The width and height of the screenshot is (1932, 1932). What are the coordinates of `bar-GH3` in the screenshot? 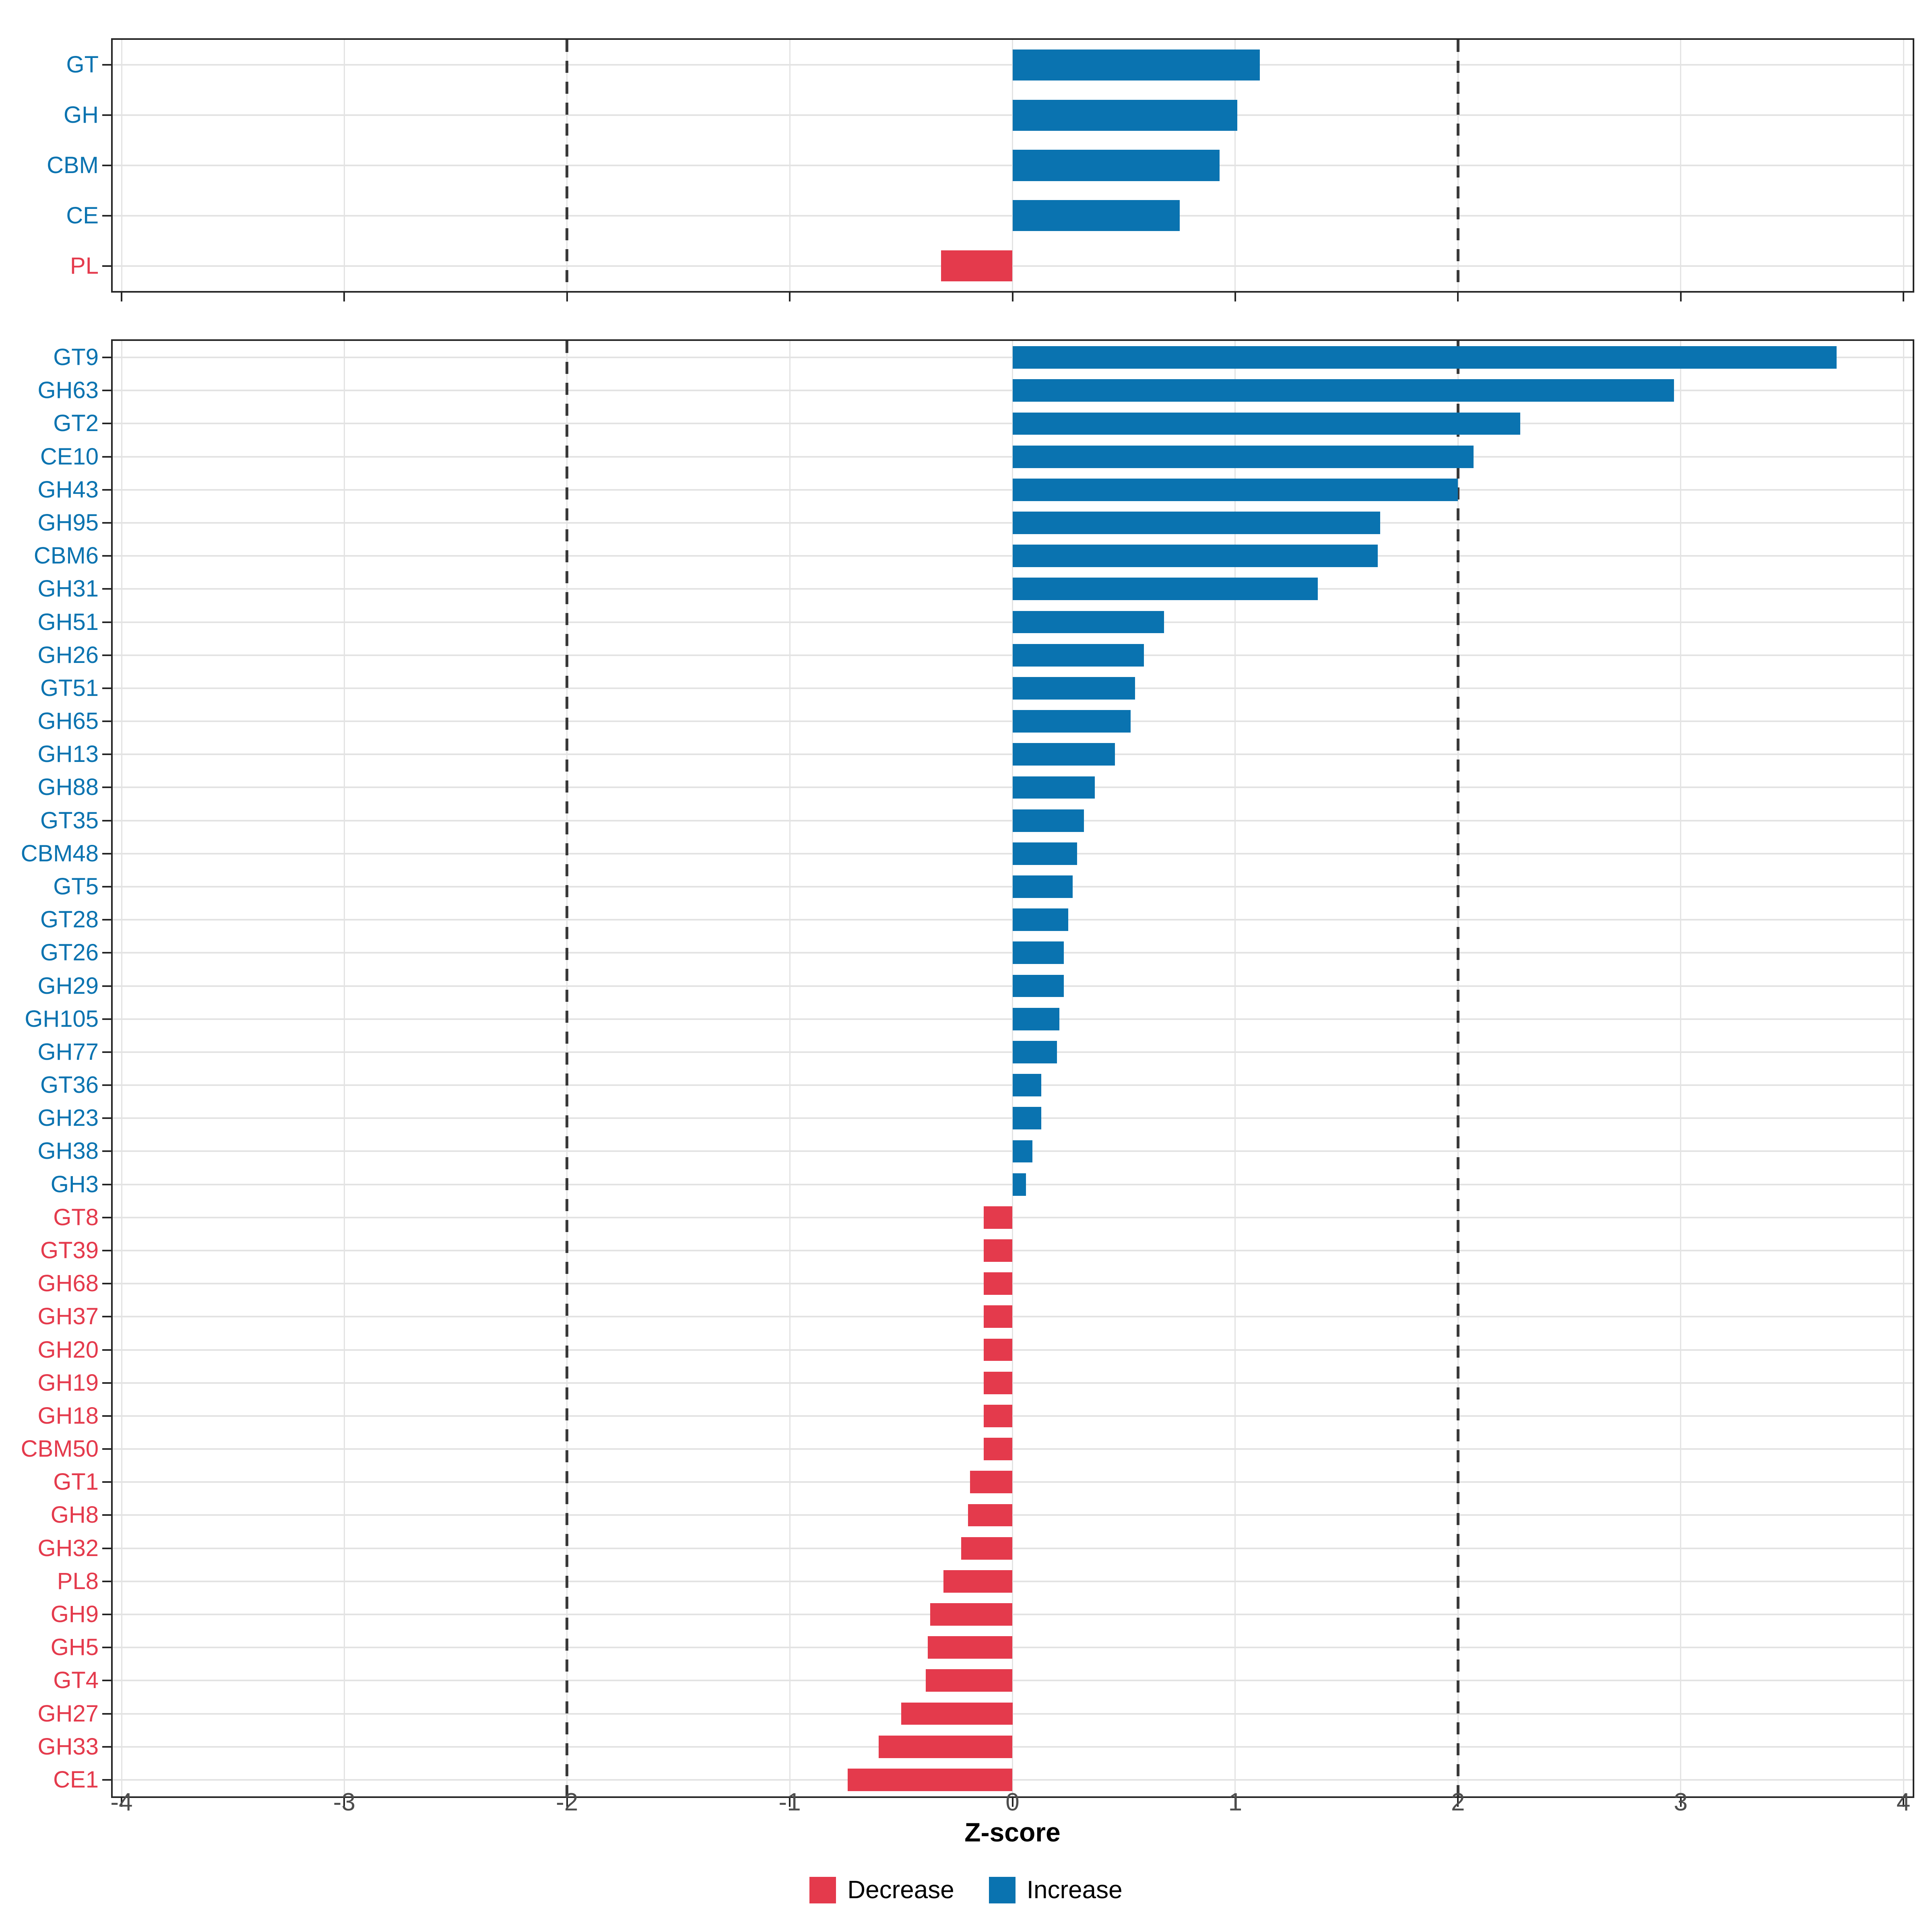 It's located at (1019, 1184).